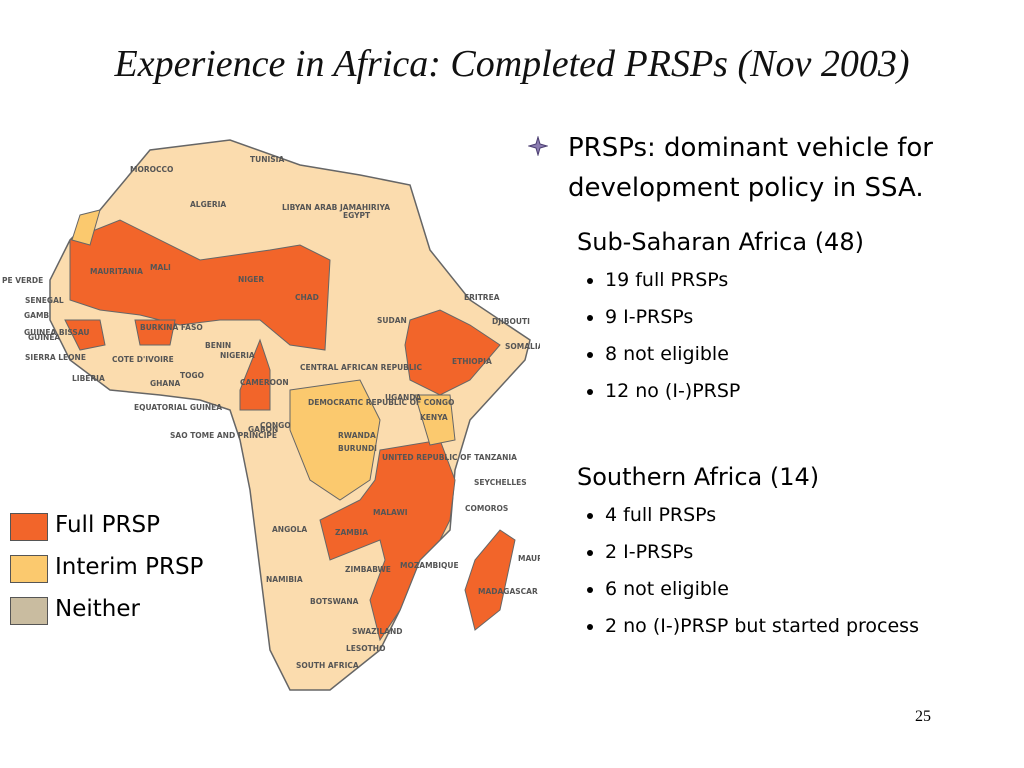  Describe the element at coordinates (486, 508) in the screenshot. I see `map-label: COMOROS` at that location.